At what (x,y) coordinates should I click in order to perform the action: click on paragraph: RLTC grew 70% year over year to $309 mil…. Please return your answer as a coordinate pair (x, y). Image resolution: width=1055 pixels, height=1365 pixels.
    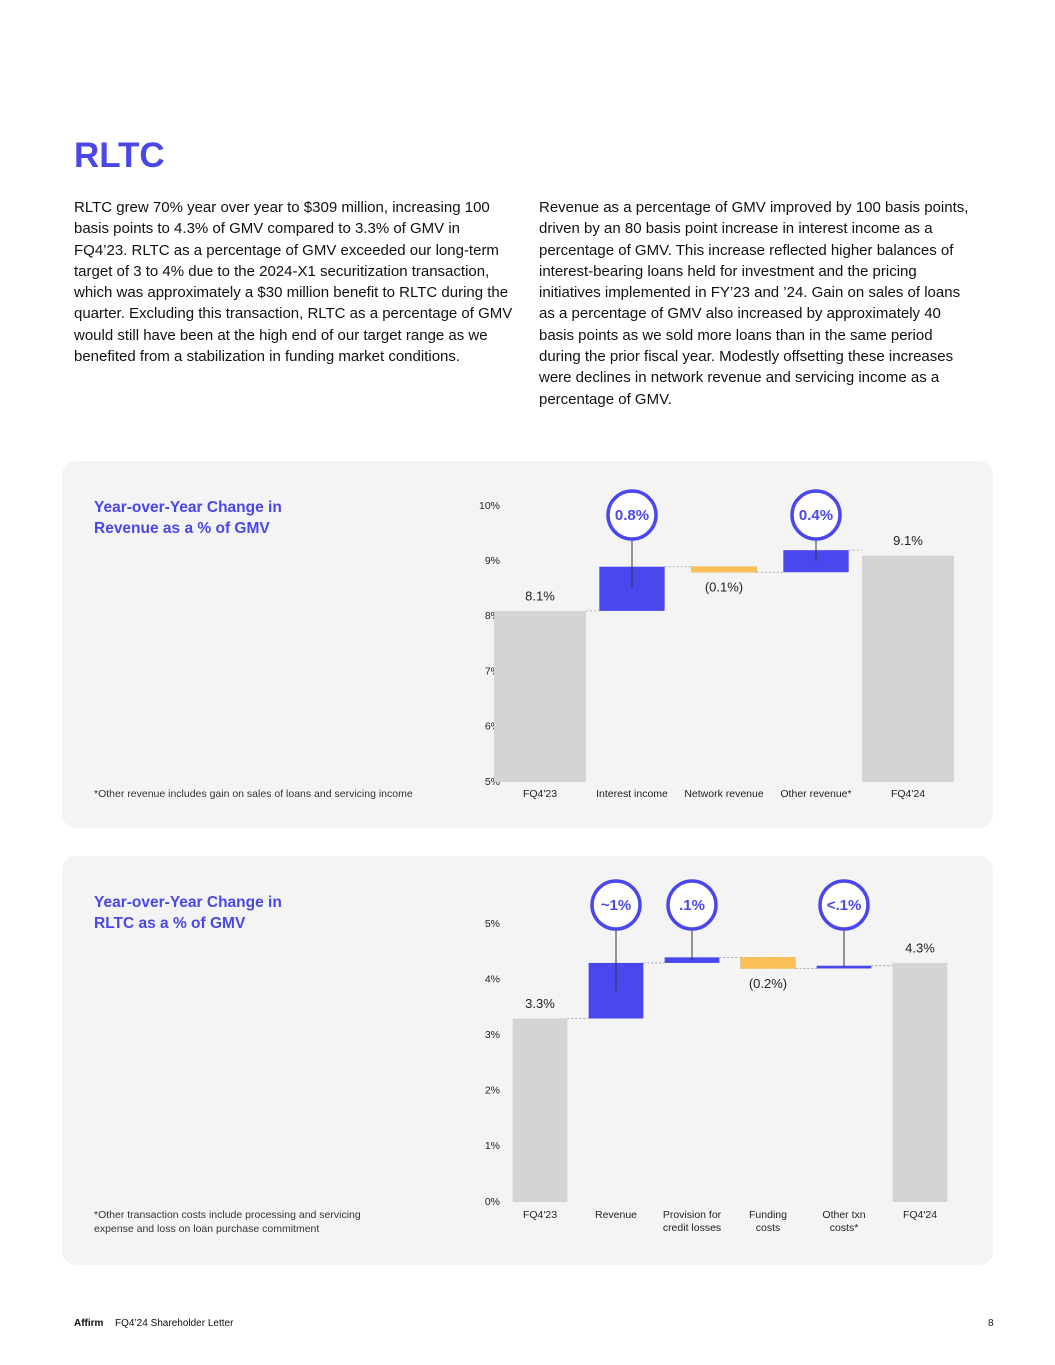
    Looking at the image, I should click on (293, 282).